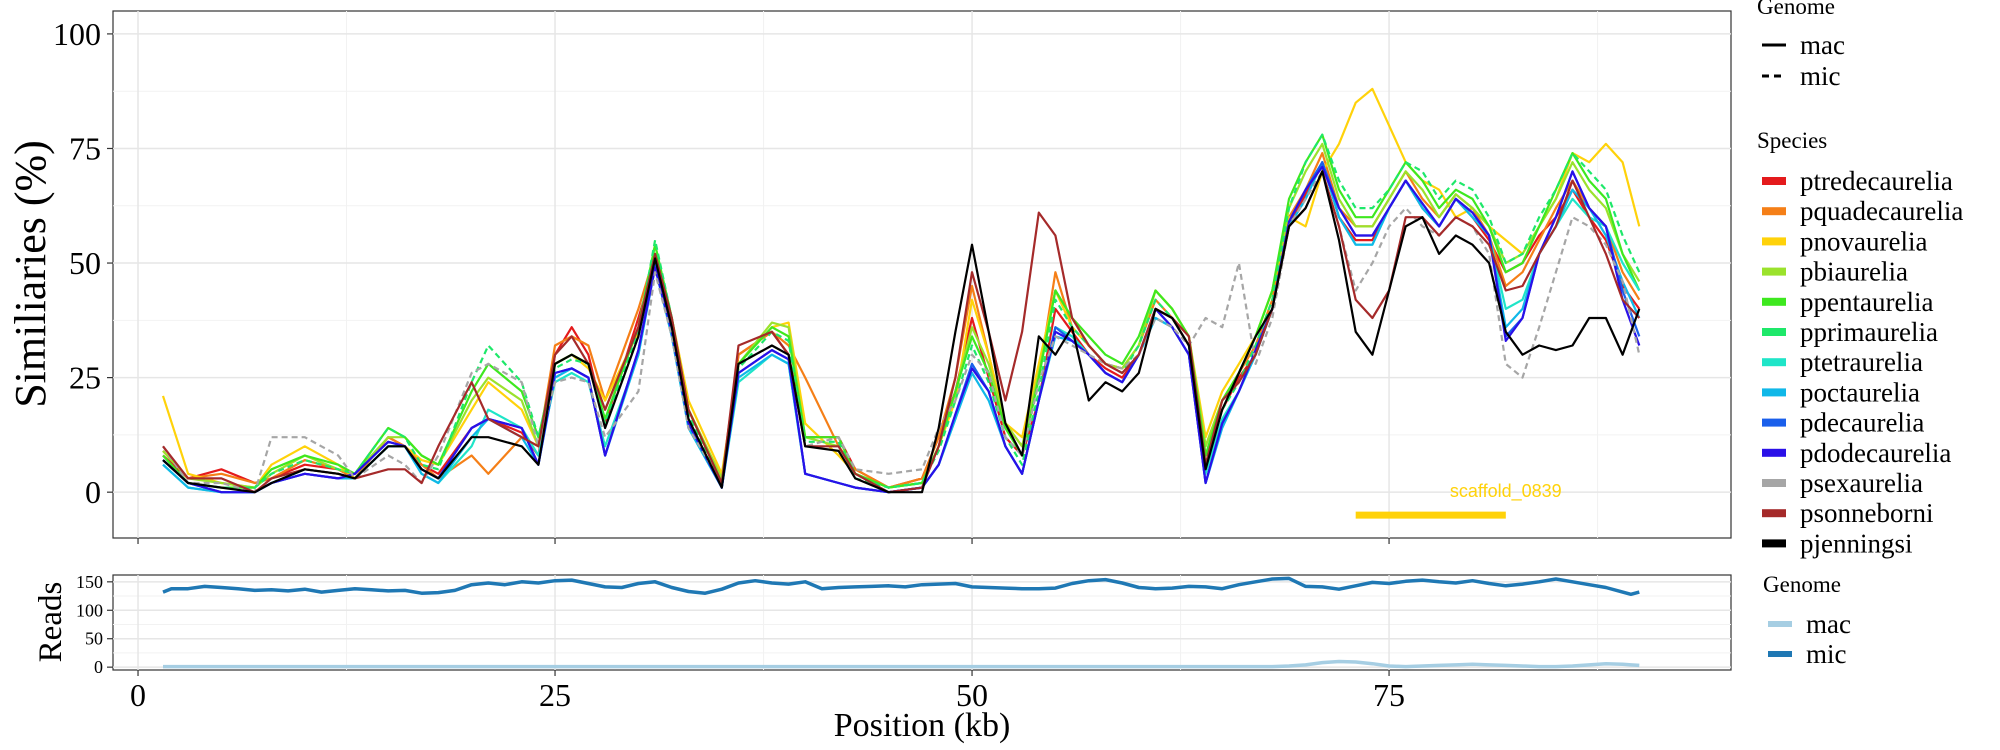 The height and width of the screenshot is (750, 2000). I want to click on legend-key-pnovaurelia, so click(1774, 241).